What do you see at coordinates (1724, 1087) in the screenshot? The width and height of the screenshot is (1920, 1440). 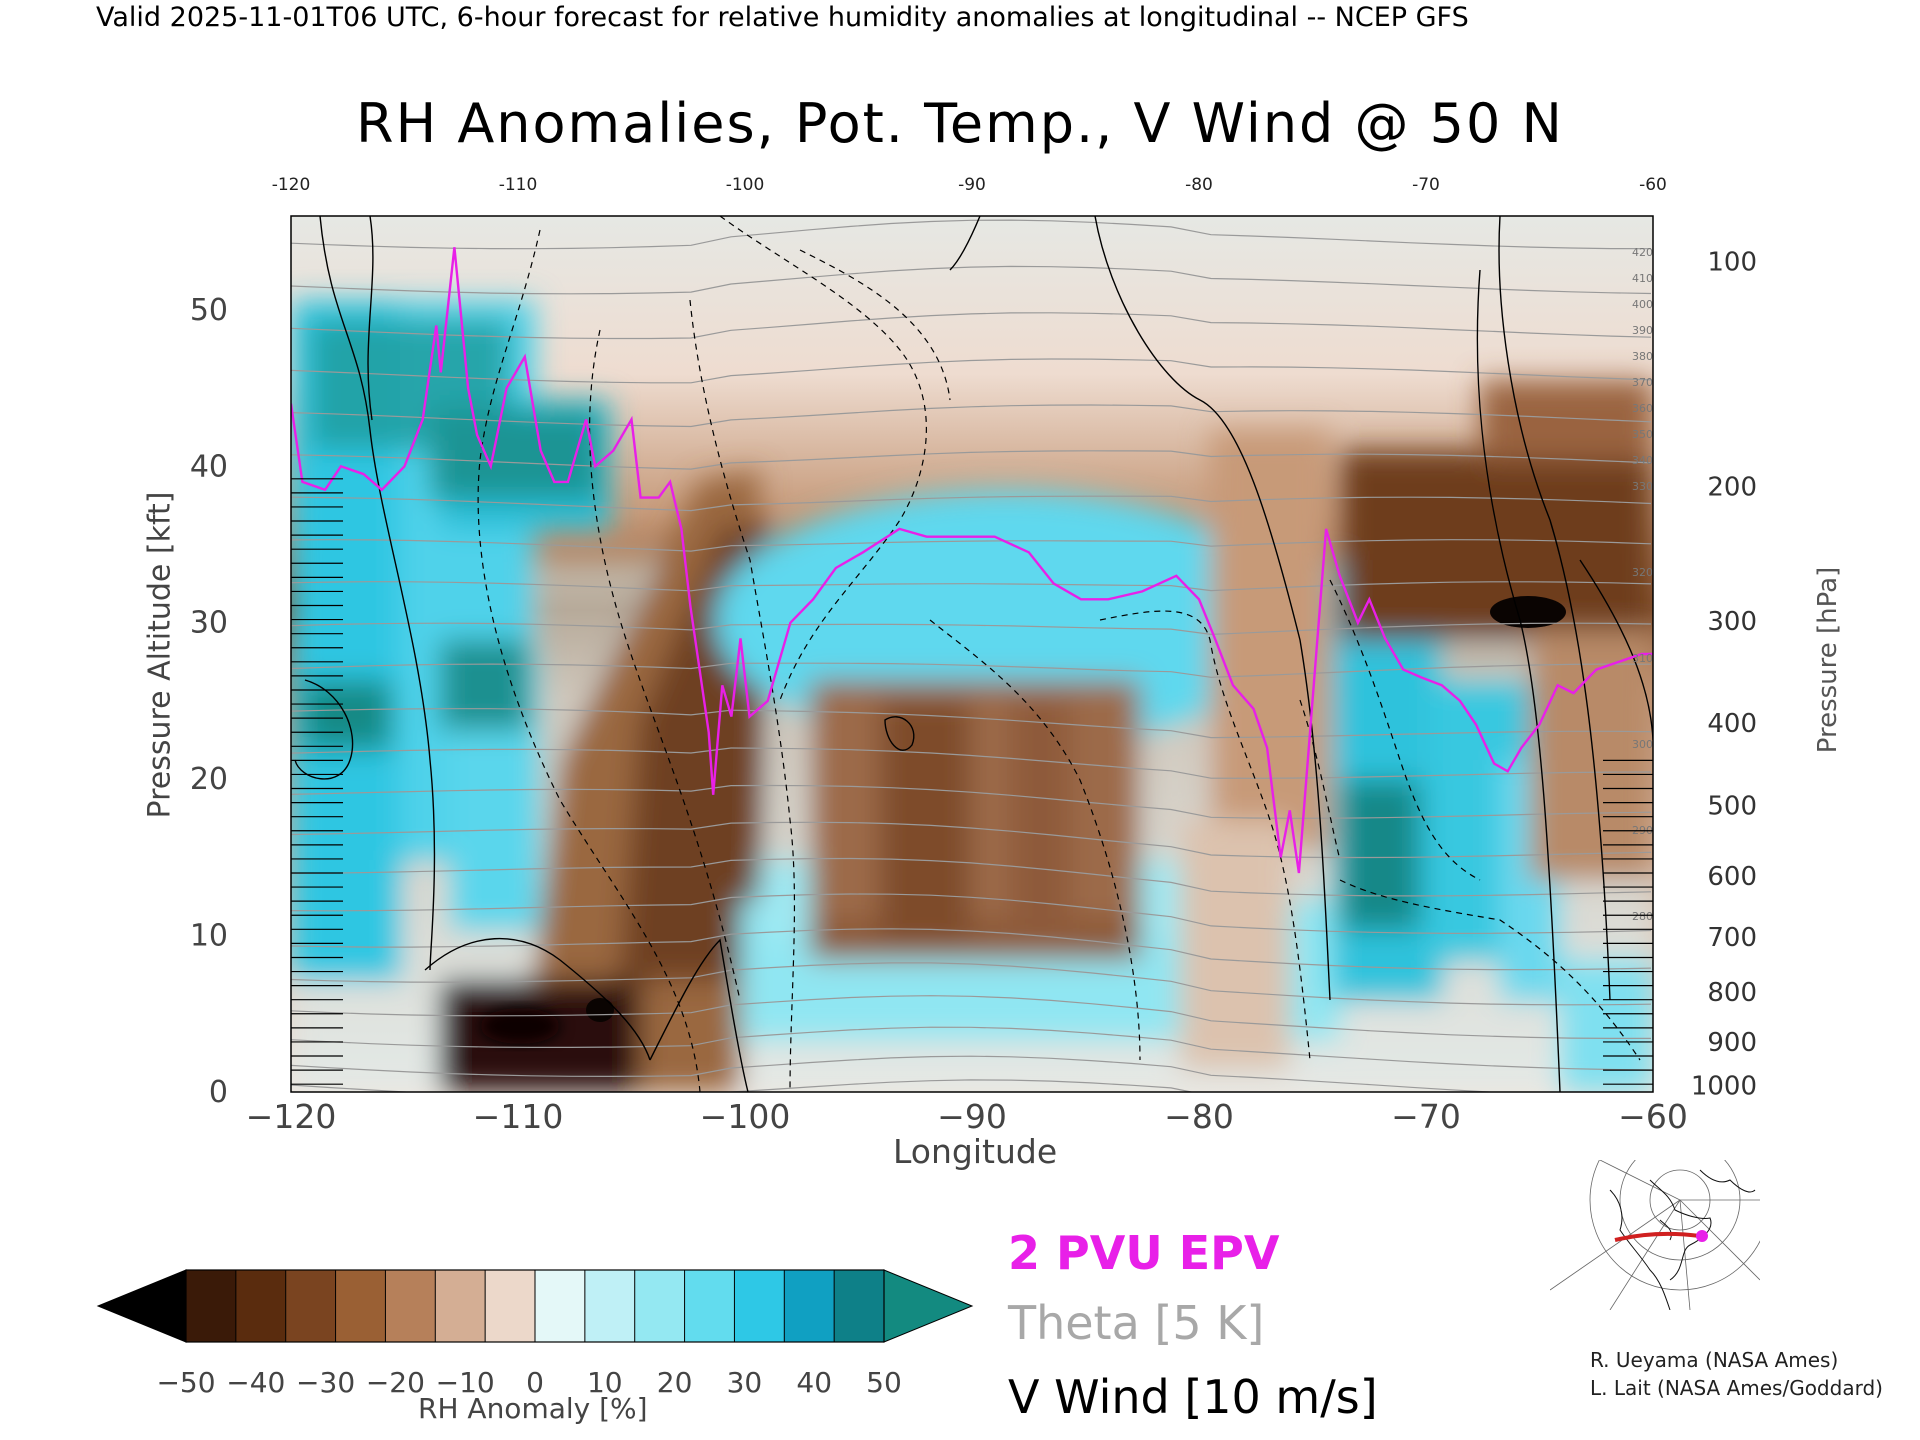 I see `pressure-tick-label: 1000` at bounding box center [1724, 1087].